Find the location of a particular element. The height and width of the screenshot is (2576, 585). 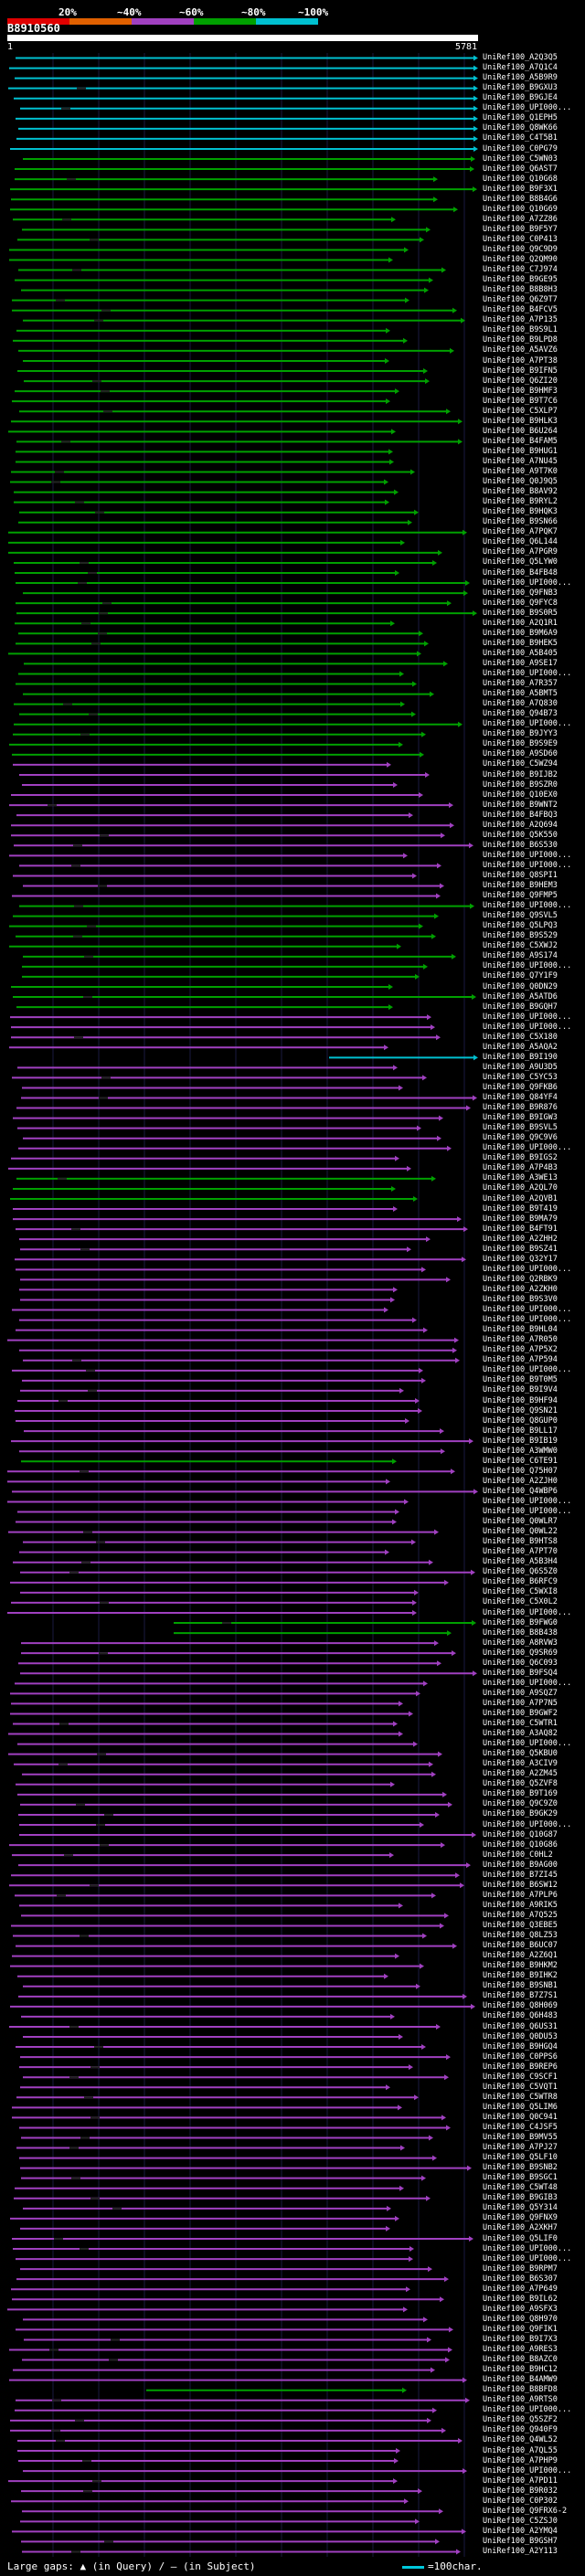

hit-label: UniRef100_B9IL62 is located at coordinates (520, 2299).